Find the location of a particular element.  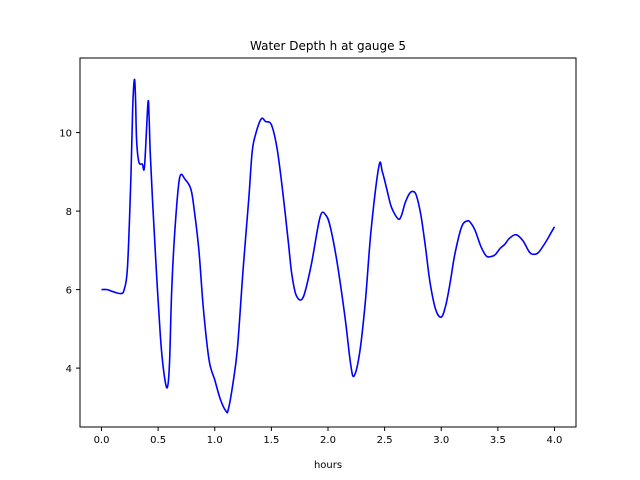

x-tick-label: 3.5 is located at coordinates (498, 440).